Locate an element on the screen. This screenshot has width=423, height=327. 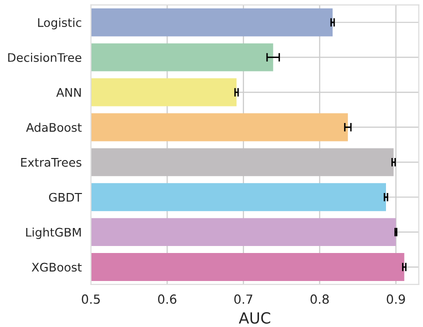
x-tick-label: 0.7 is located at coordinates (243, 299).